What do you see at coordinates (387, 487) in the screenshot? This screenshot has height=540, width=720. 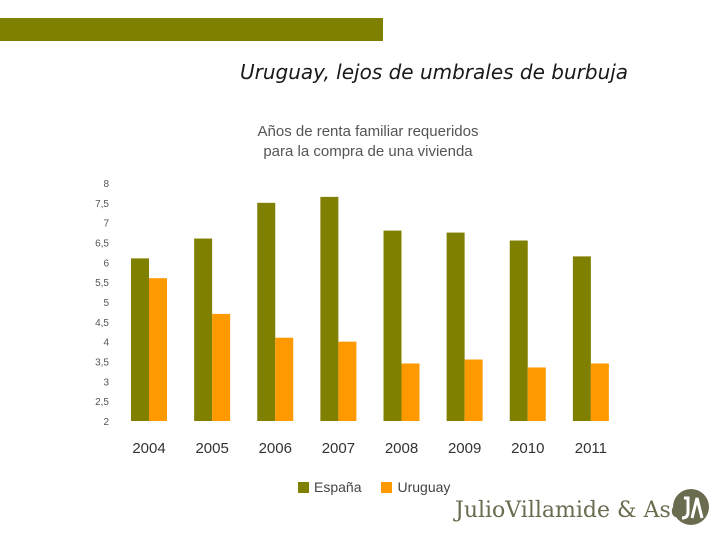 I see `legend-swatch-uruguay` at bounding box center [387, 487].